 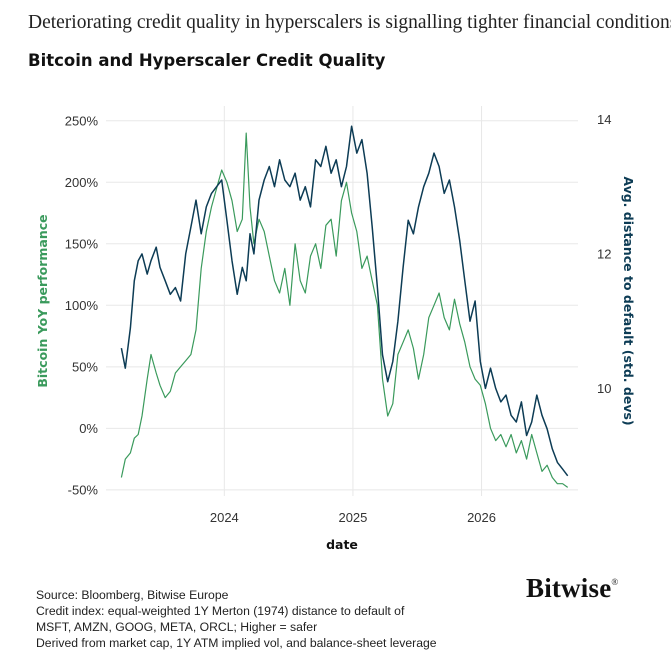 What do you see at coordinates (604, 253) in the screenshot?
I see `y-right-tick-label: 12` at bounding box center [604, 253].